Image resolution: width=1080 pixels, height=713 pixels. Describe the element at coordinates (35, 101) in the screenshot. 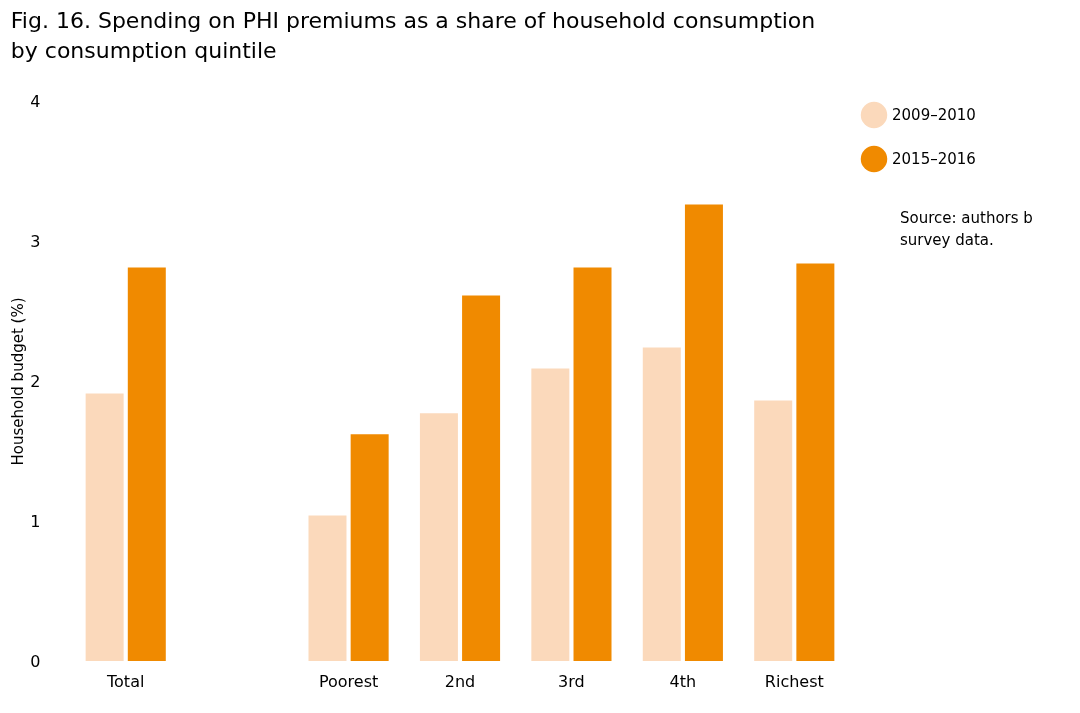

I see `y-tick-label: 4` at that location.